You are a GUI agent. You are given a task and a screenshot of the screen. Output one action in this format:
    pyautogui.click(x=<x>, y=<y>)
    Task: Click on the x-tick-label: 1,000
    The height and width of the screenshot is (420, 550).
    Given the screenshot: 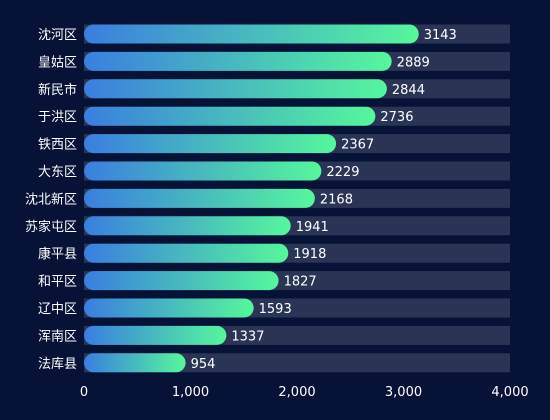 What is the action you would take?
    pyautogui.click(x=190, y=392)
    